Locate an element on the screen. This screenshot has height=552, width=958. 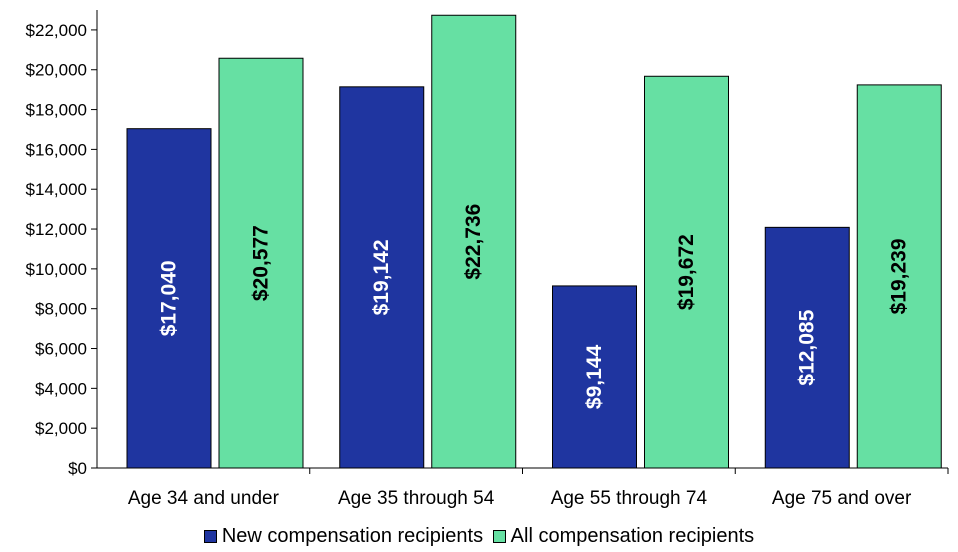
y-tick-label: $4,000 is located at coordinates (61, 388).